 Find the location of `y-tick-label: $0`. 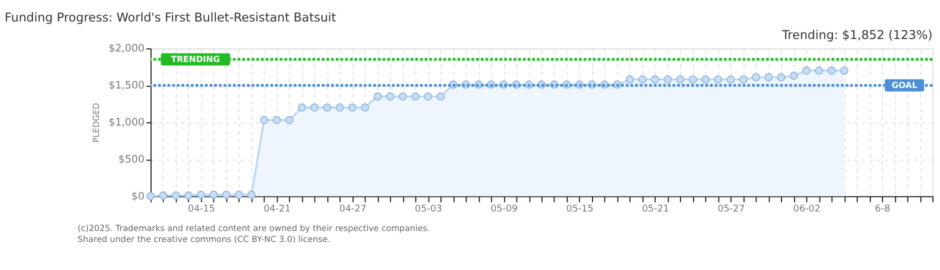

y-tick-label: $0 is located at coordinates (138, 196).